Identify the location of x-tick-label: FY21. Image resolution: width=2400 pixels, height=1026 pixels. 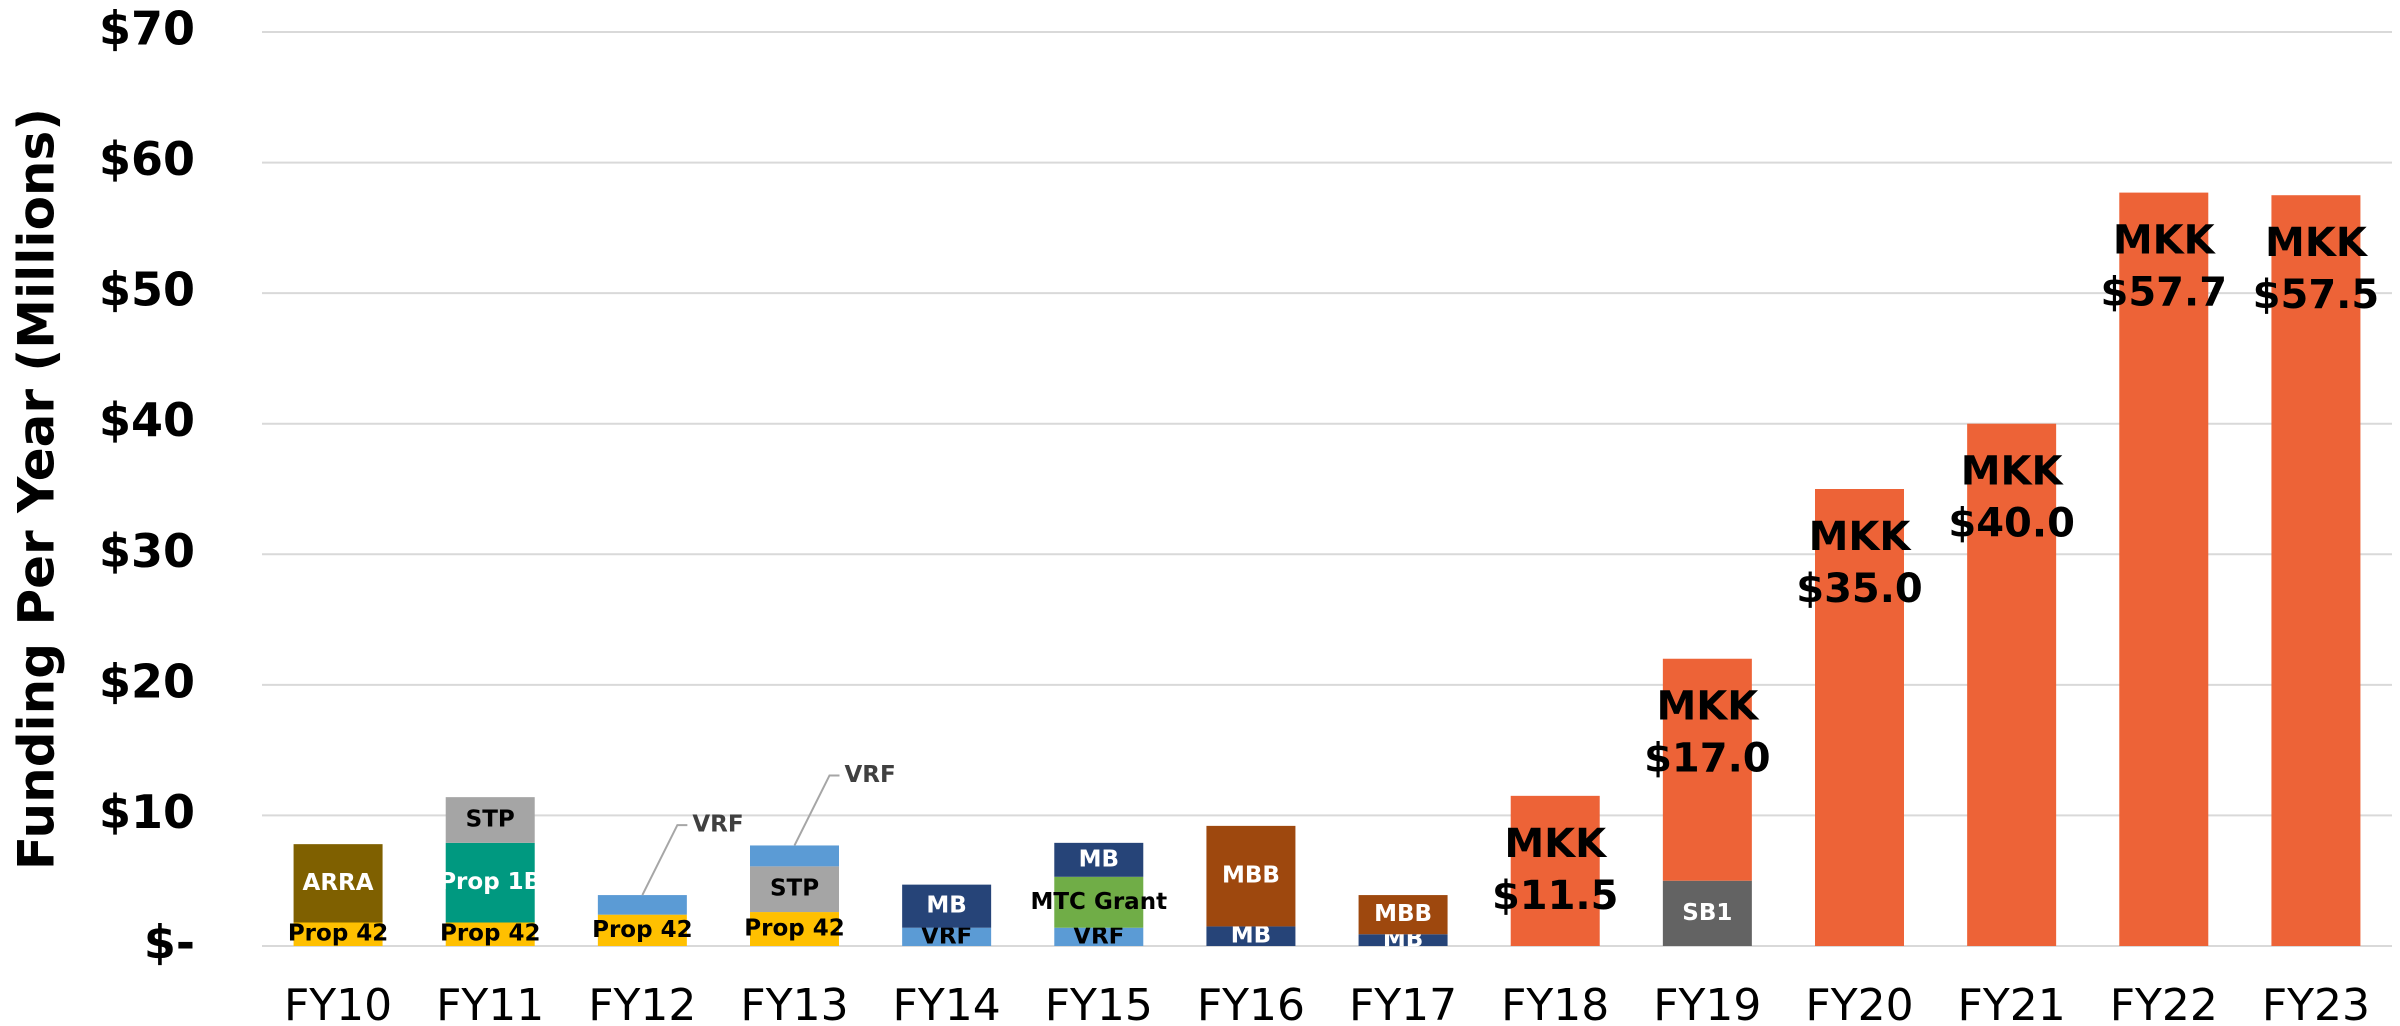
(2012, 1003).